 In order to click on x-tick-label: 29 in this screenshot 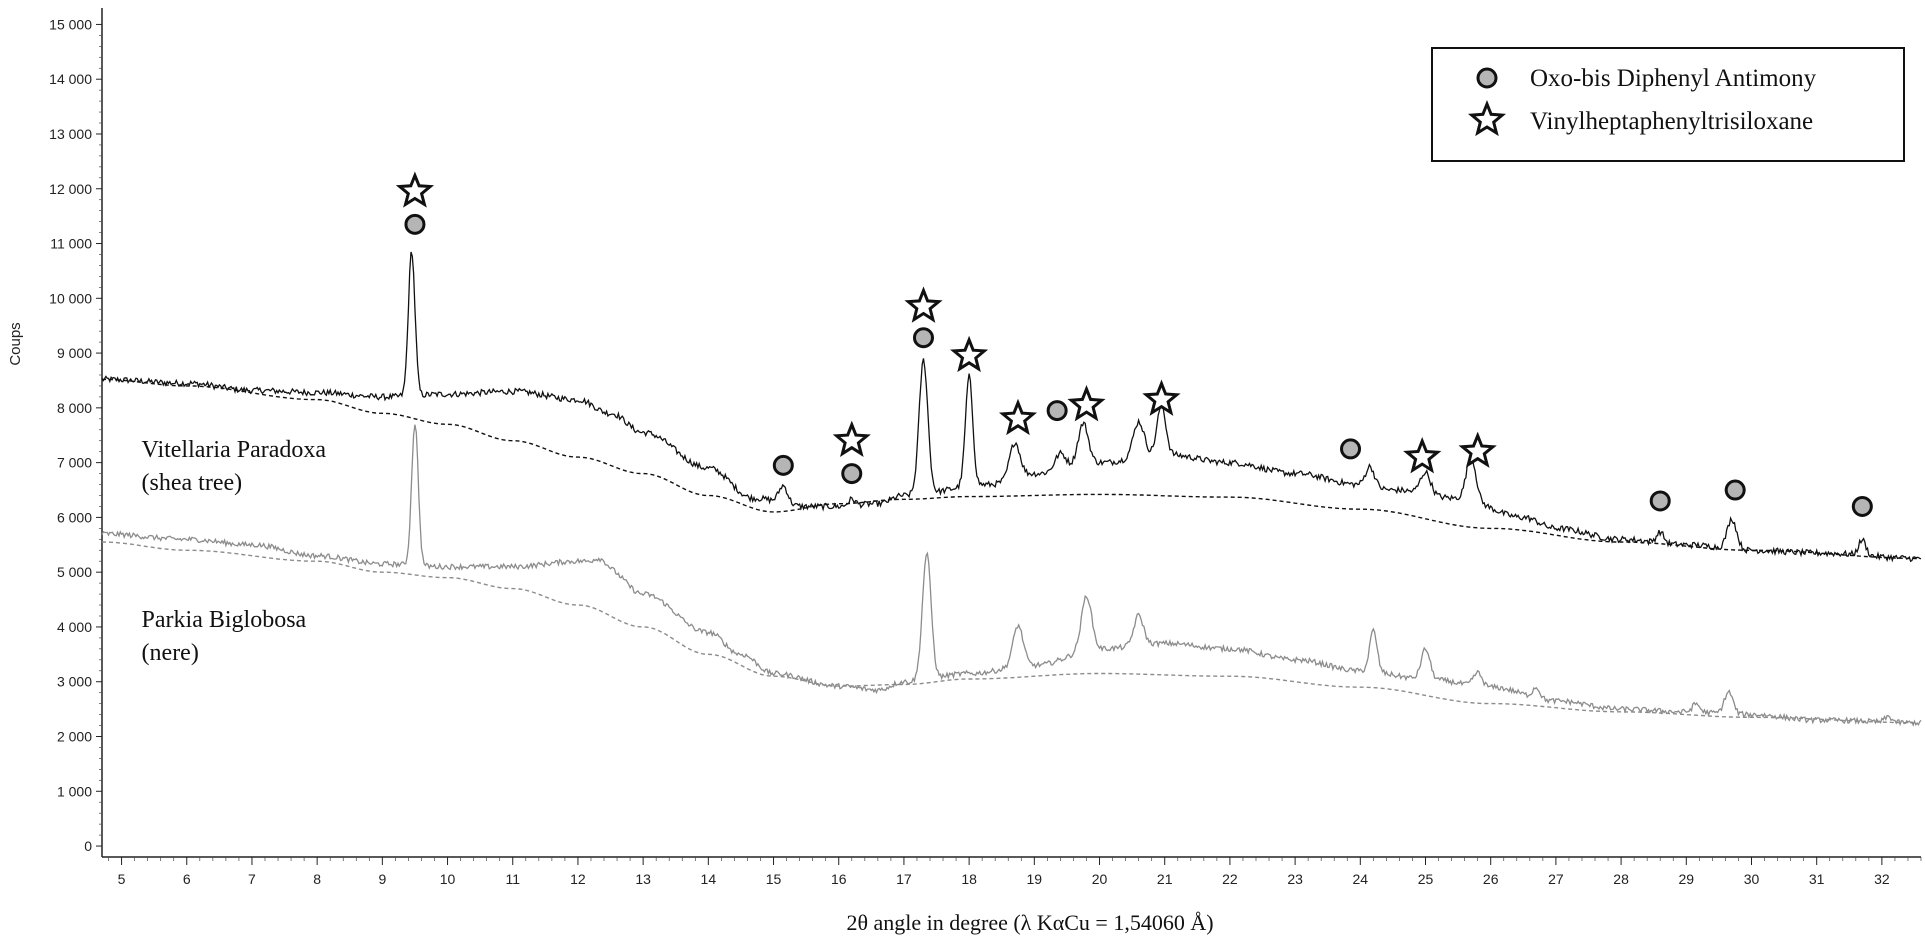, I will do `click(1687, 879)`.